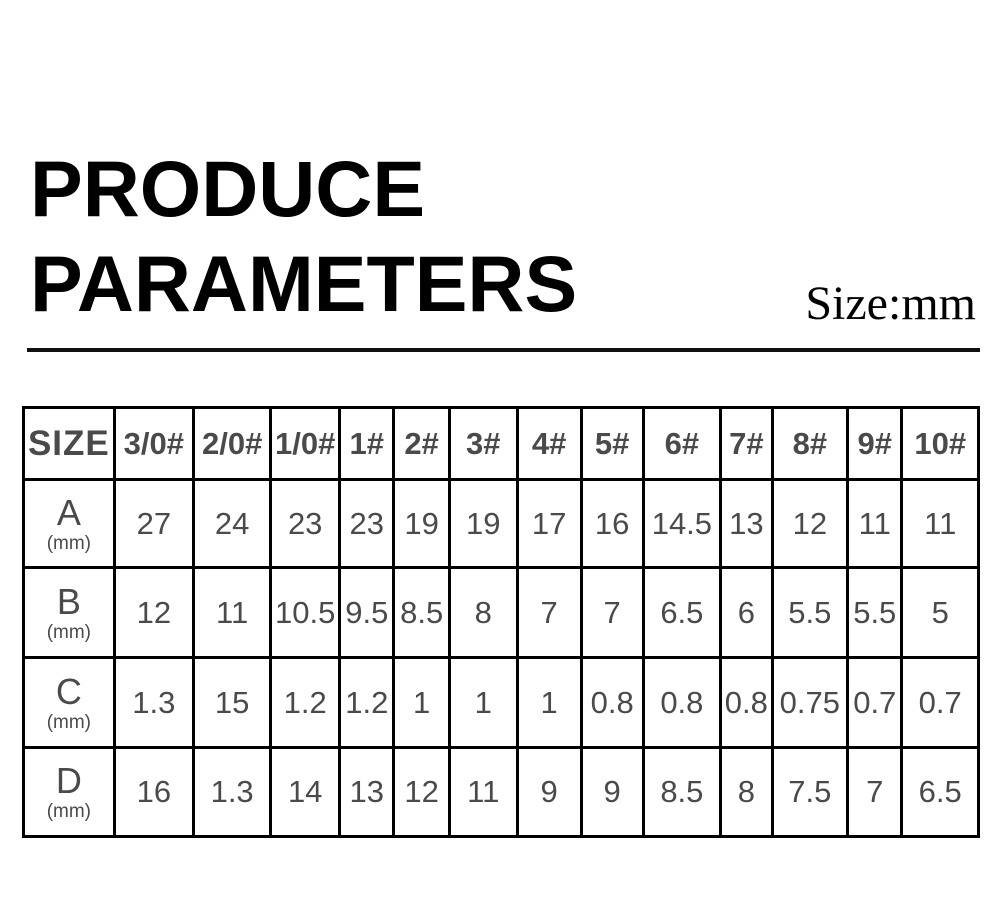 This screenshot has height=898, width=1000. What do you see at coordinates (305, 792) in the screenshot?
I see `value-cell: 14` at bounding box center [305, 792].